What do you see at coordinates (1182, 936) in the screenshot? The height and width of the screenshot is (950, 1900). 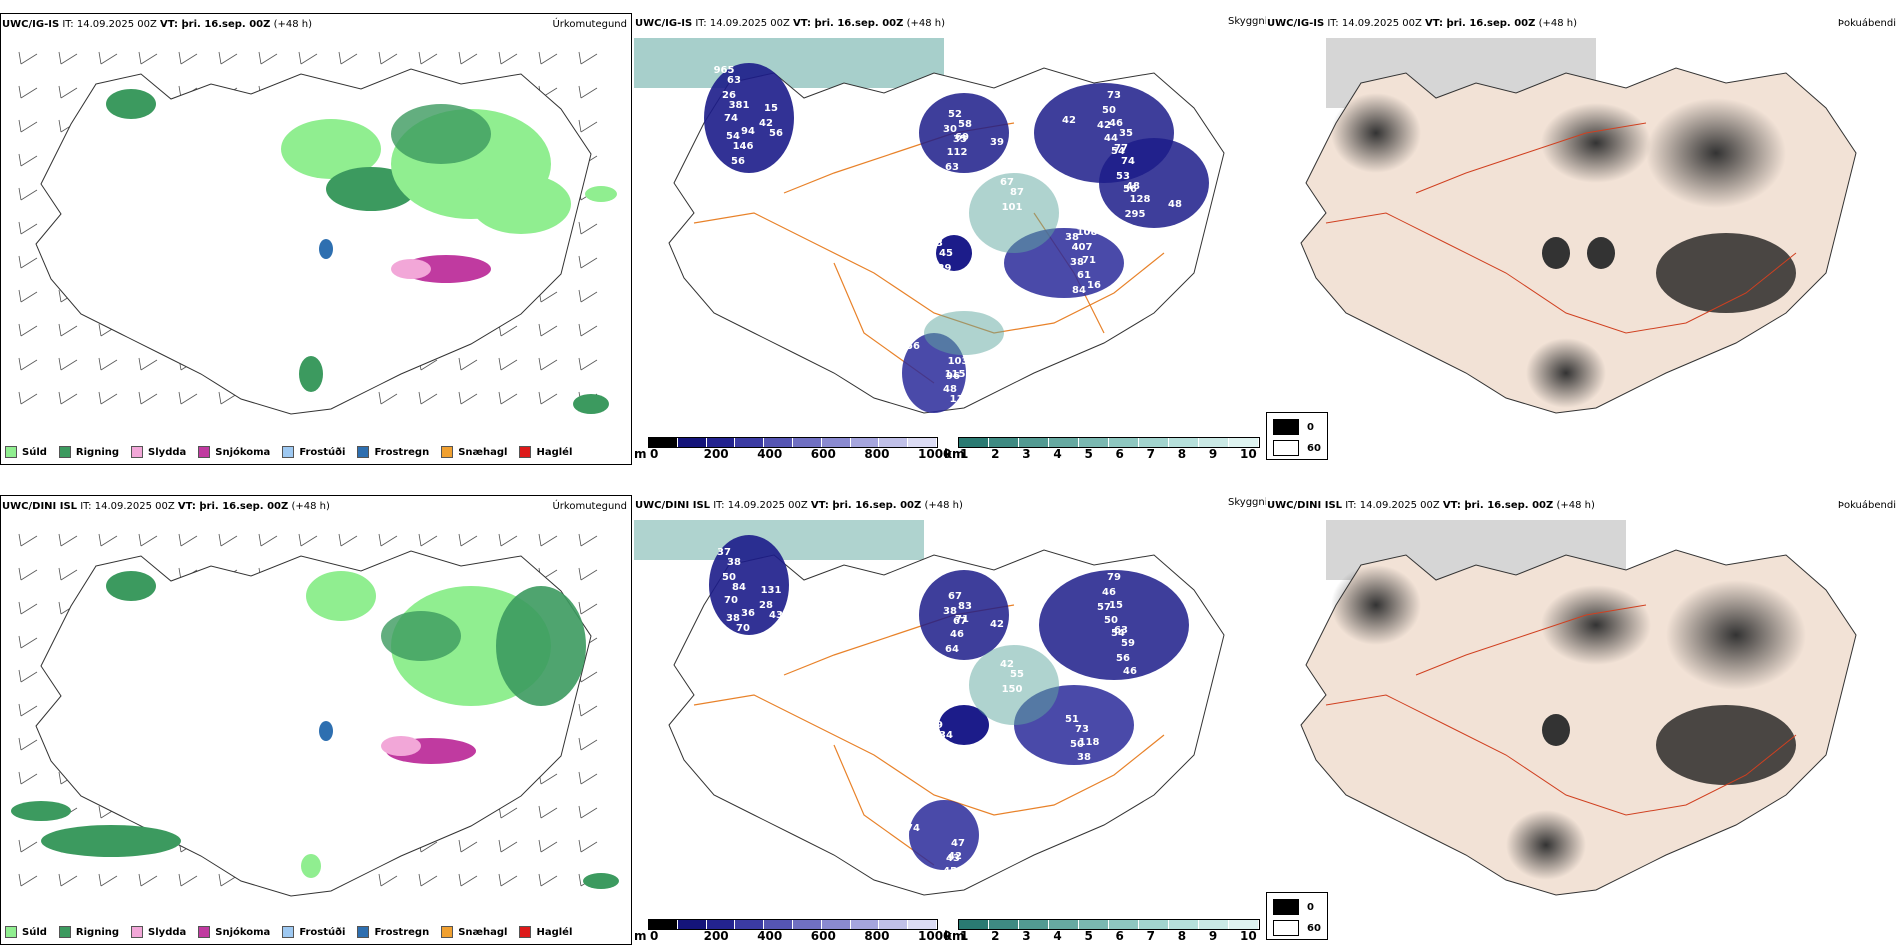 I see `colorbar-tick: 8` at bounding box center [1182, 936].